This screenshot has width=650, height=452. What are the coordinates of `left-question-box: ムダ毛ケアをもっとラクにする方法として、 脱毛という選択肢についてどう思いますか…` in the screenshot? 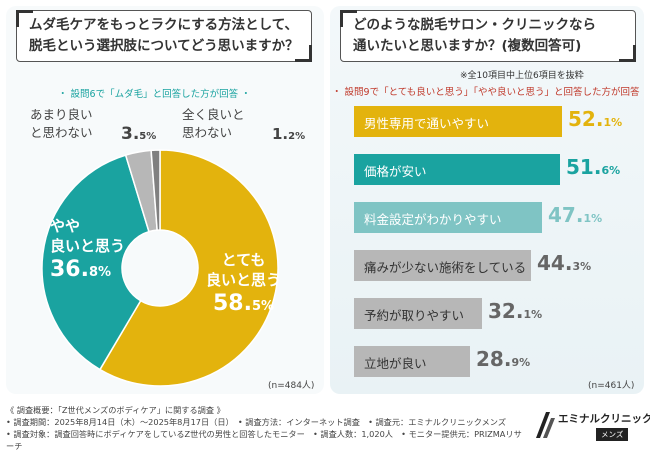 It's located at (164, 36).